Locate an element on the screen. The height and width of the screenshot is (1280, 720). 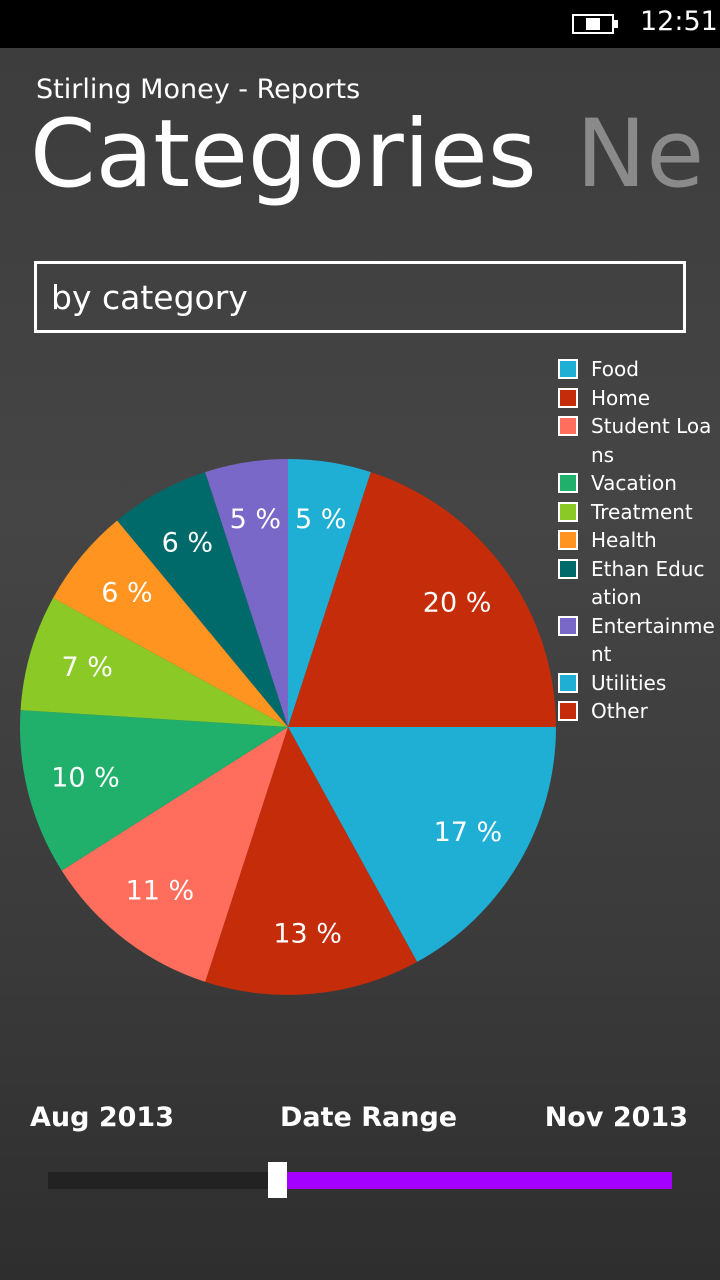
legend-entry: Home is located at coordinates (638, 398).